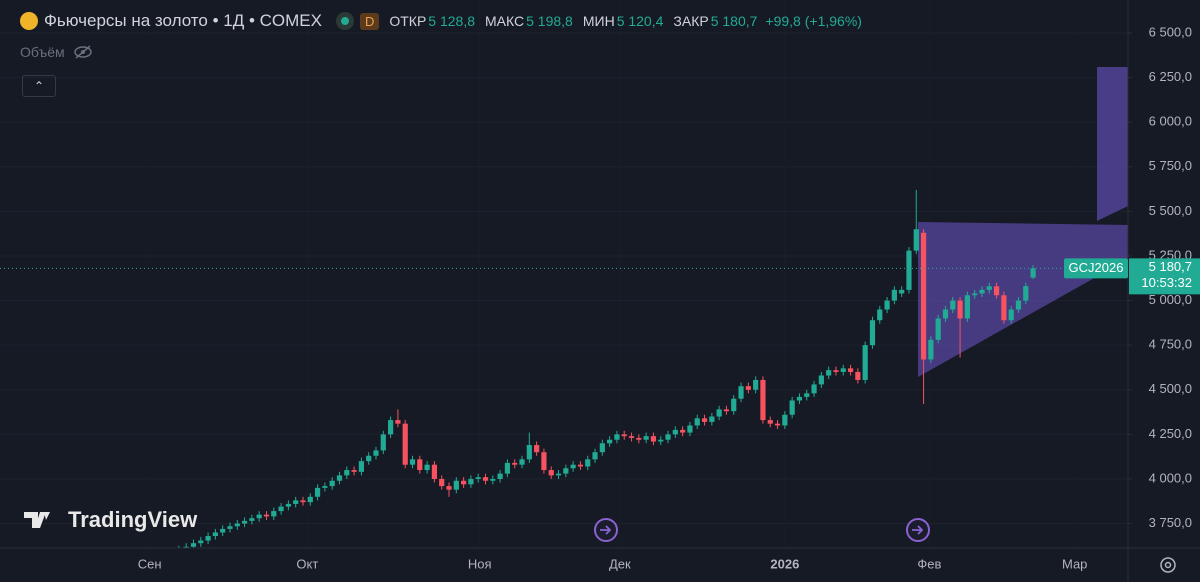 The width and height of the screenshot is (1200, 582). I want to click on y-tick-label: 4 250,0, so click(1170, 433).